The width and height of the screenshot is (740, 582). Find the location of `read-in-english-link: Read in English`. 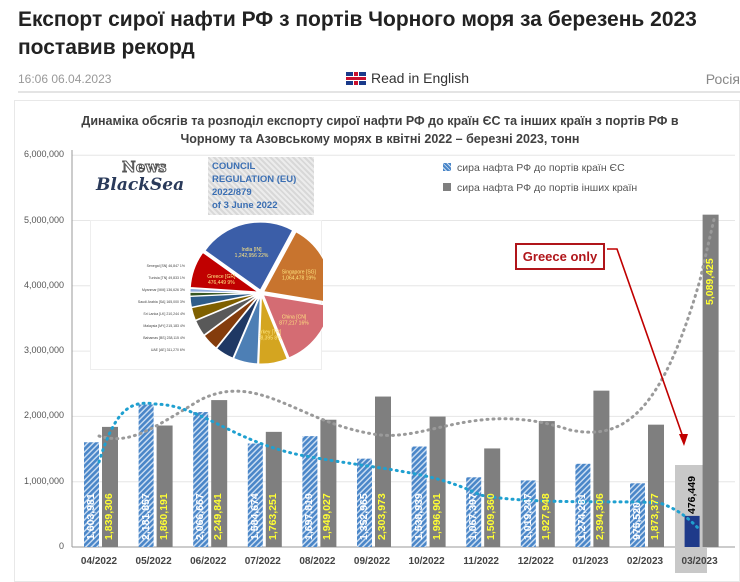

read-in-english-link: Read in English is located at coordinates (407, 78).